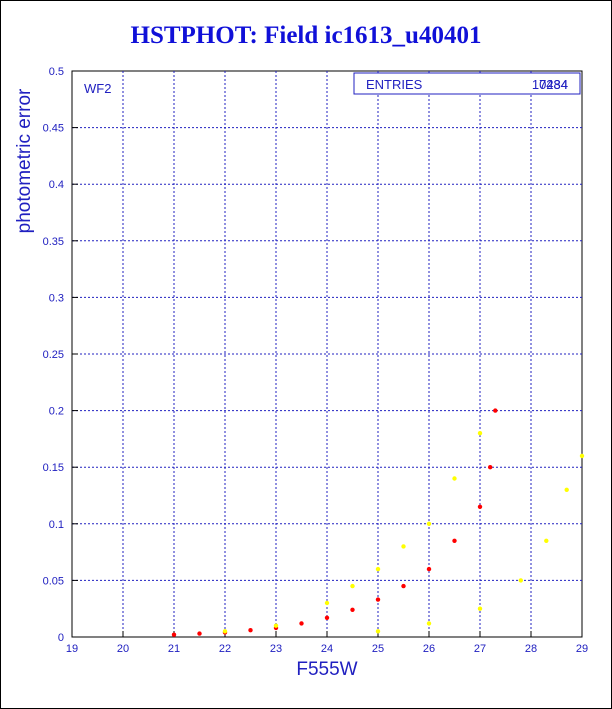  I want to click on x-tick-label: 21, so click(174, 649).